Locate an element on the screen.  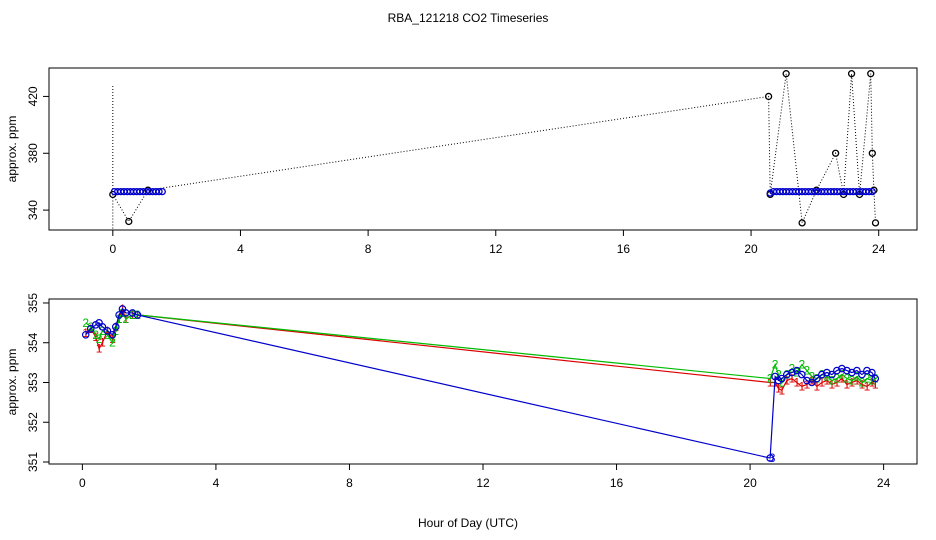
top-x-tick-label: 4 is located at coordinates (240, 249).